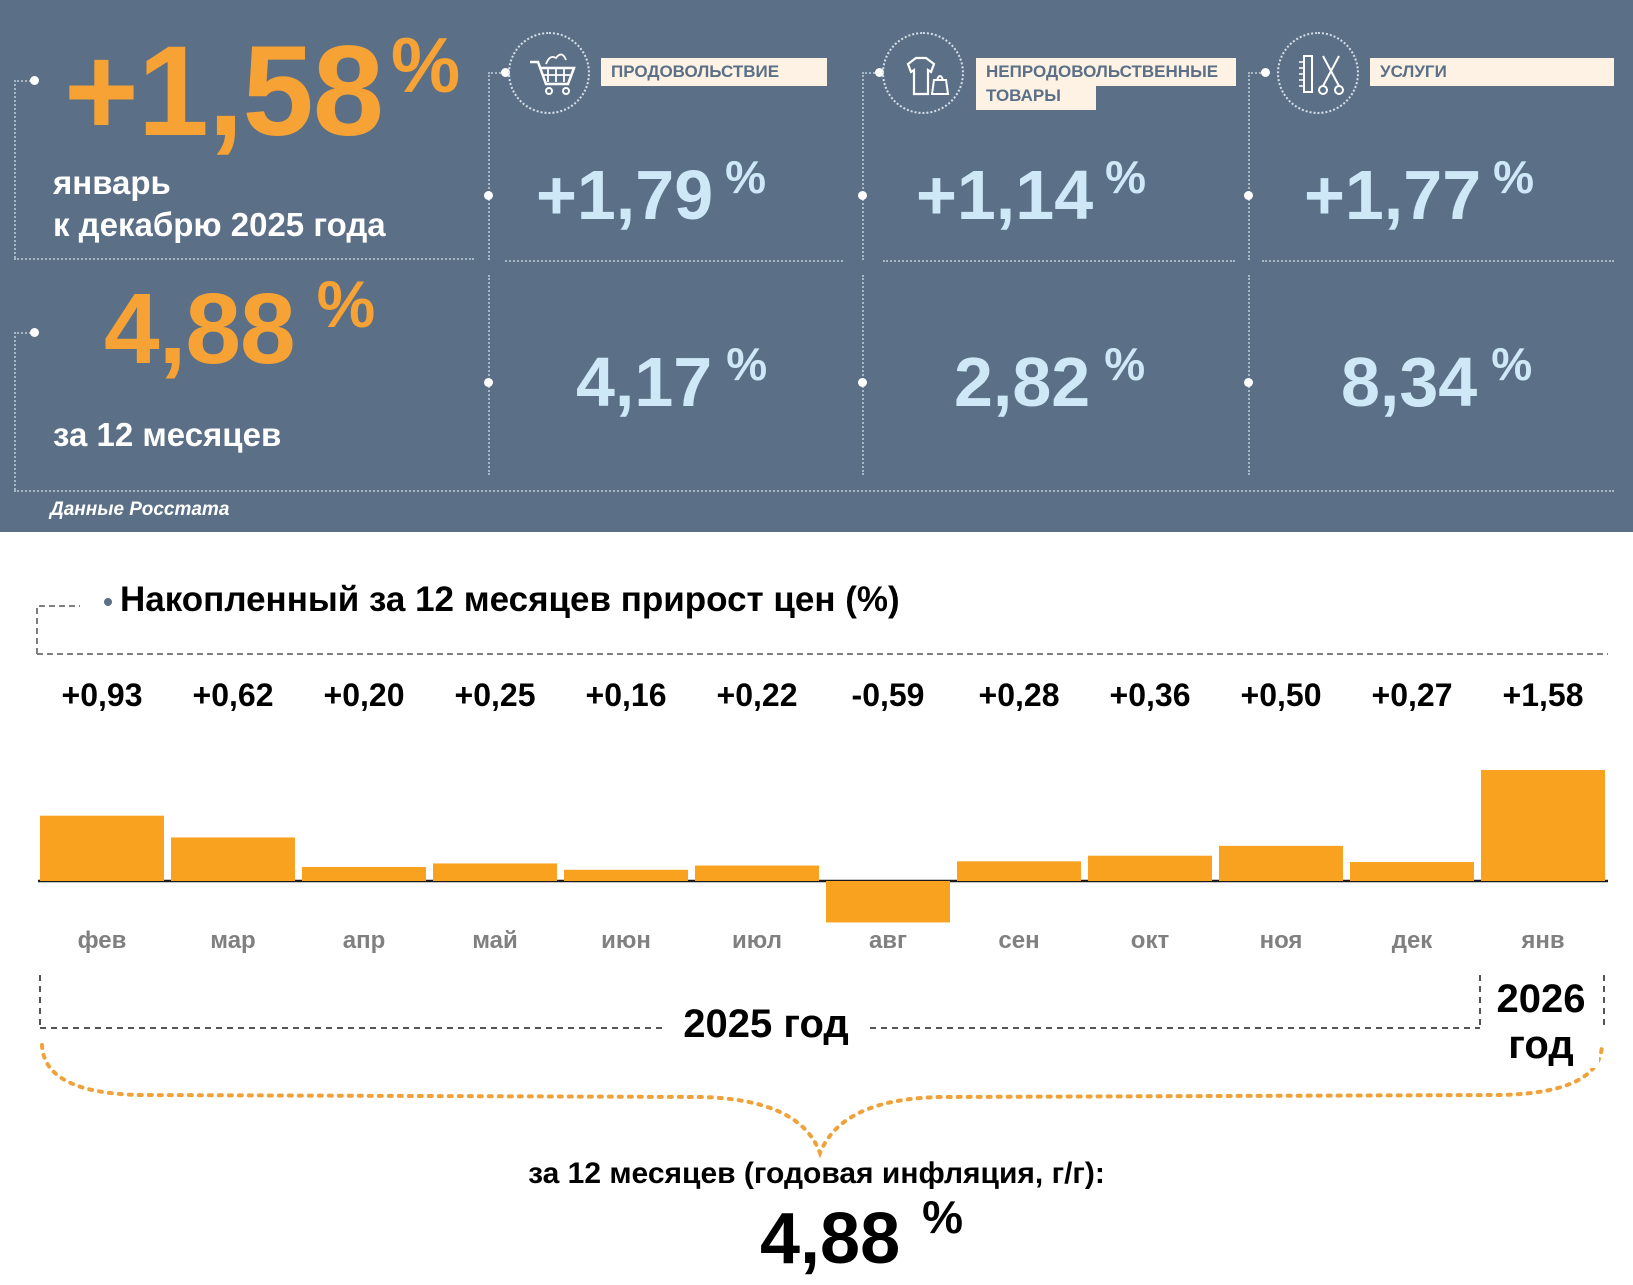  What do you see at coordinates (224, 91) in the screenshot?
I see `monthly-value-text: +1,58` at bounding box center [224, 91].